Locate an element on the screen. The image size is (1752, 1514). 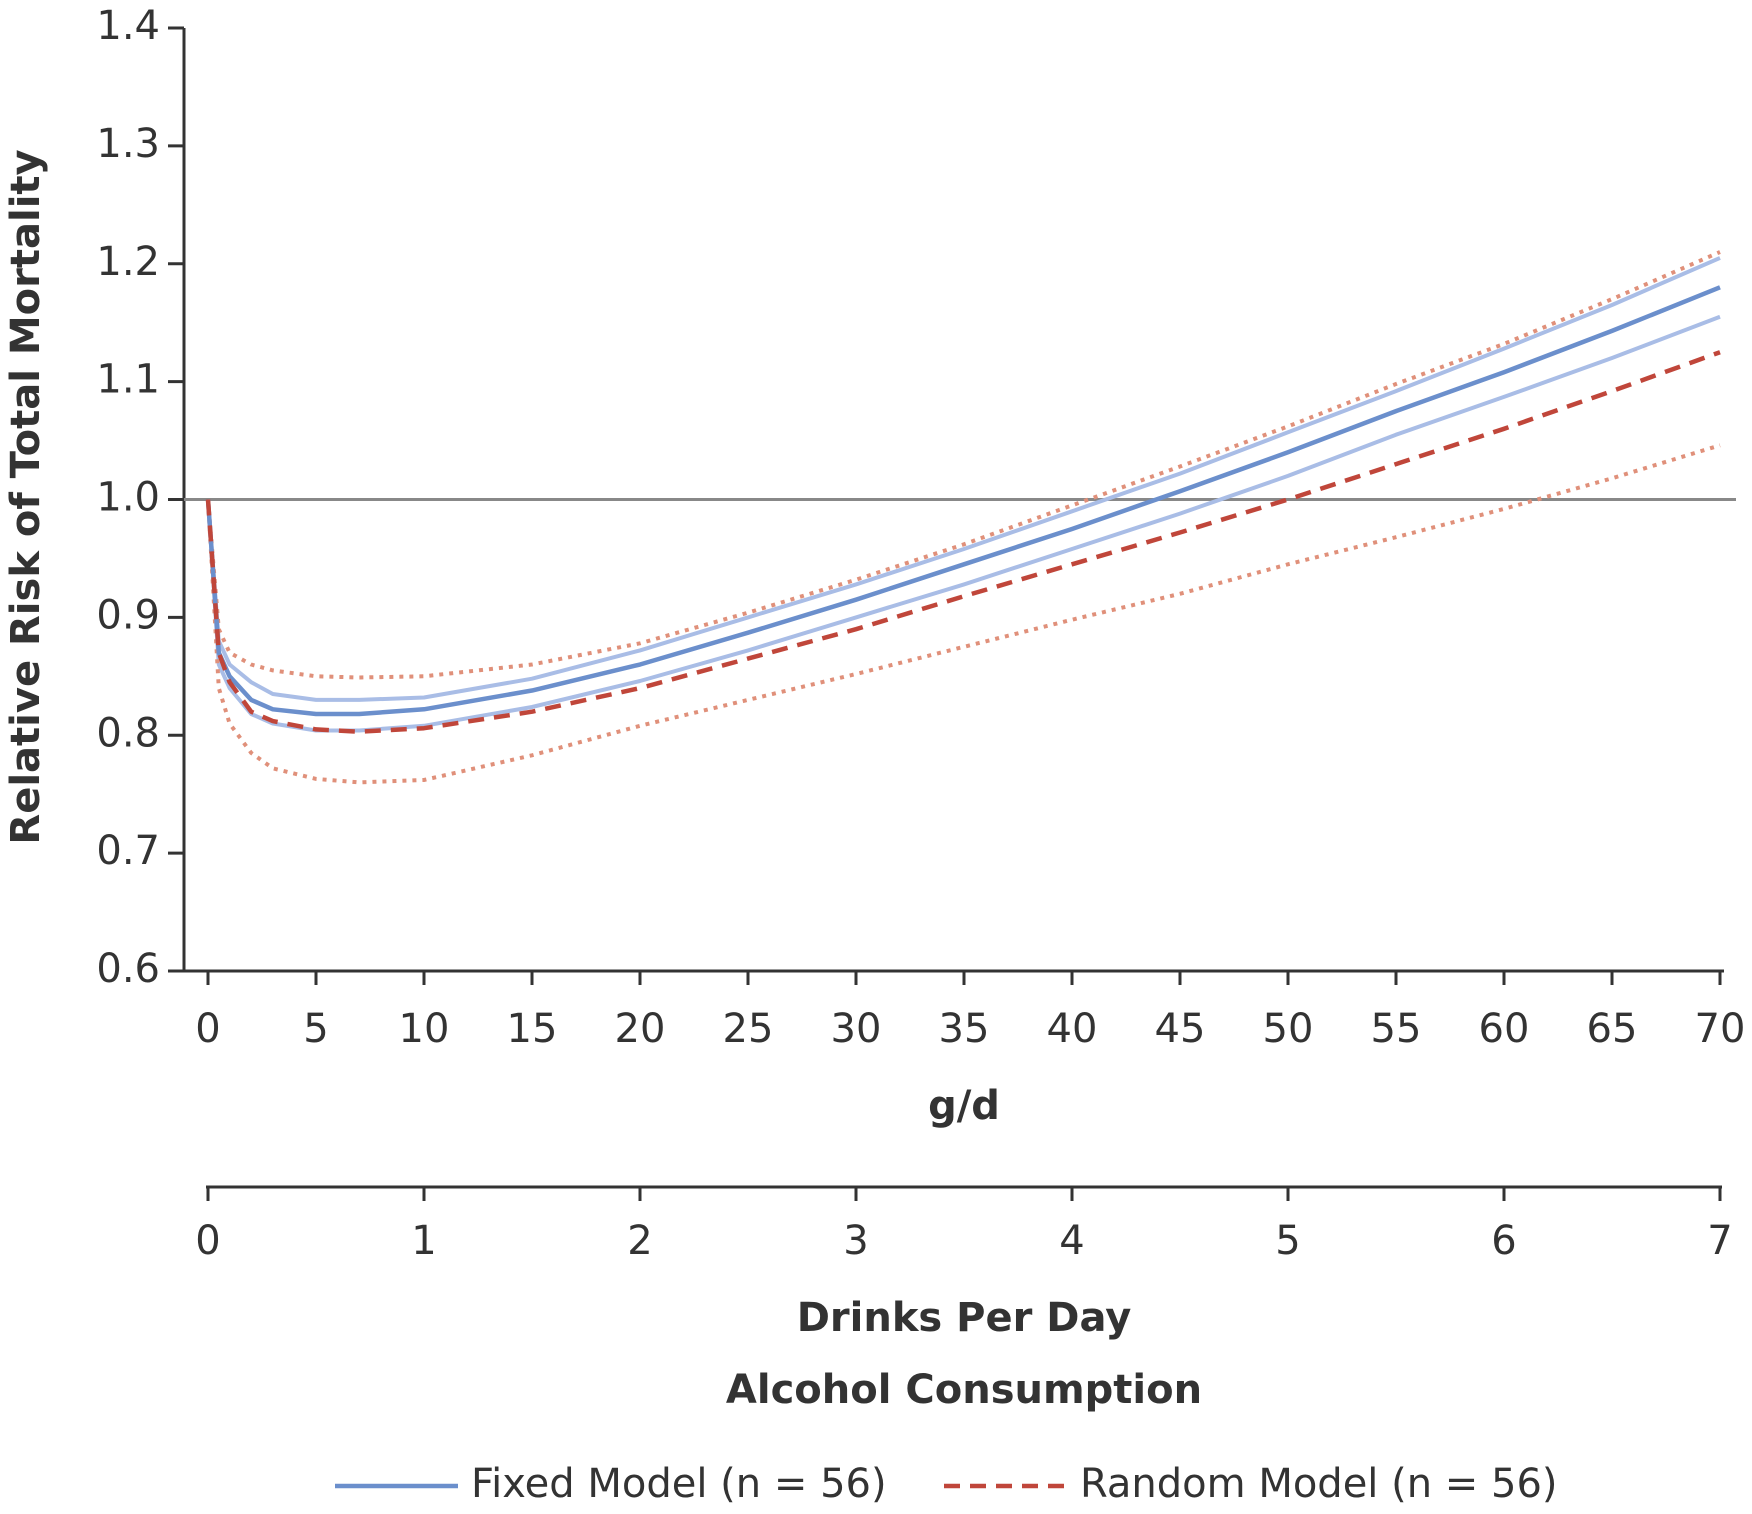
y-tick-label: 1.4 is located at coordinates (128, 26).